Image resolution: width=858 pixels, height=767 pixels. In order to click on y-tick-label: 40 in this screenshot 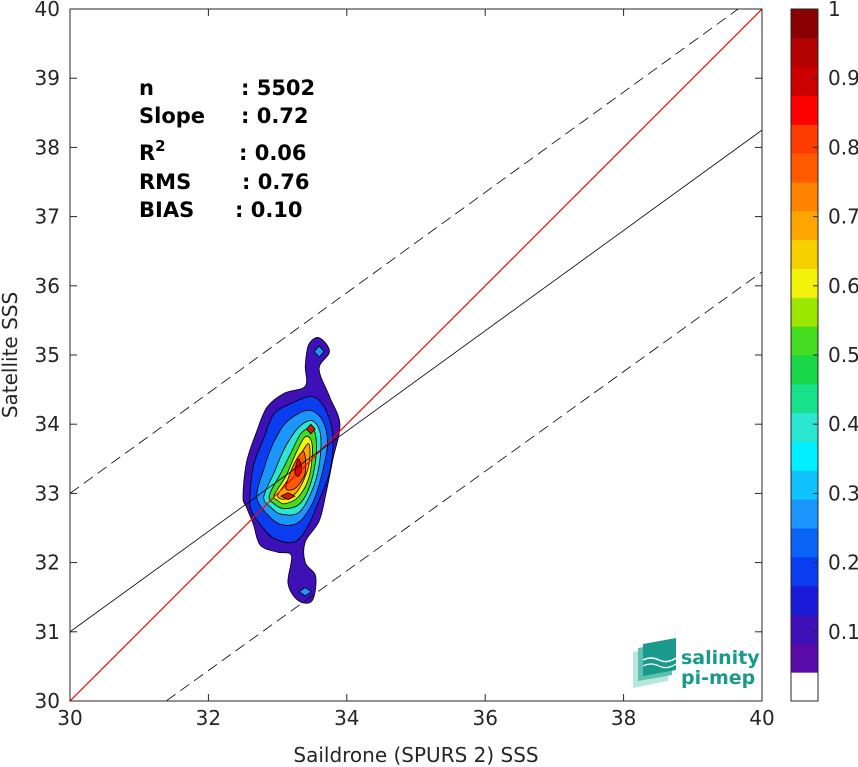, I will do `click(47, 10)`.